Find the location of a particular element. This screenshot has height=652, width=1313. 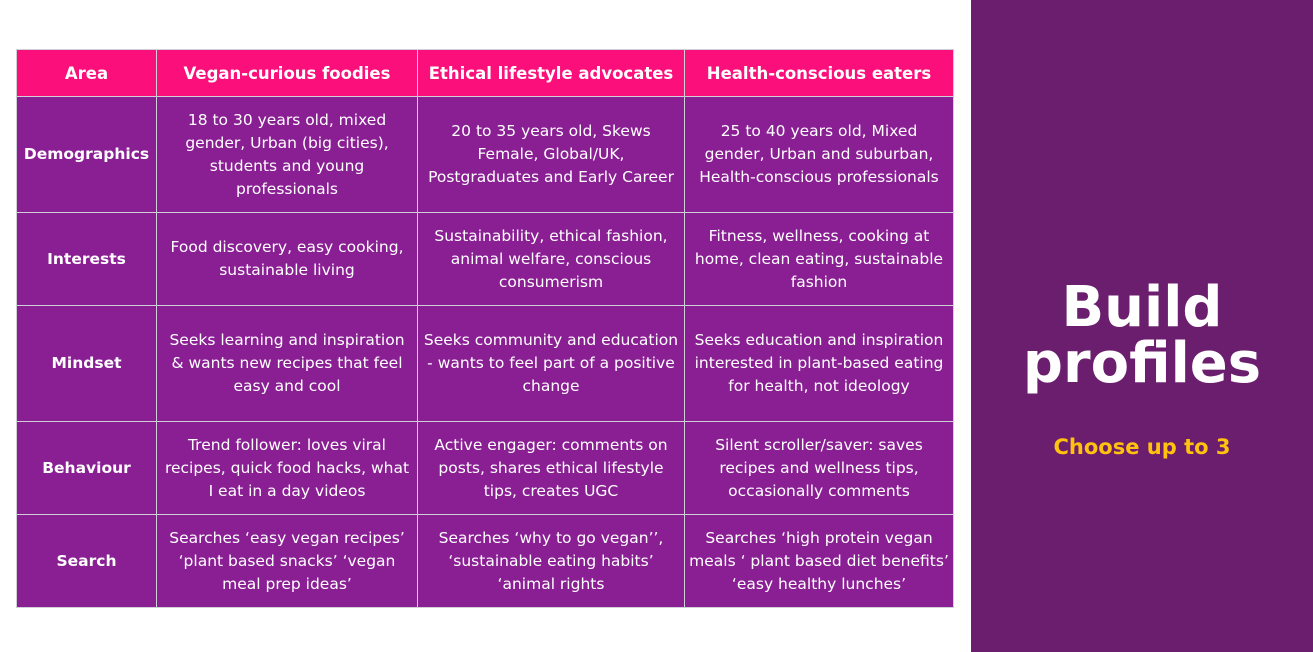

header-area: Area is located at coordinates (86, 73).